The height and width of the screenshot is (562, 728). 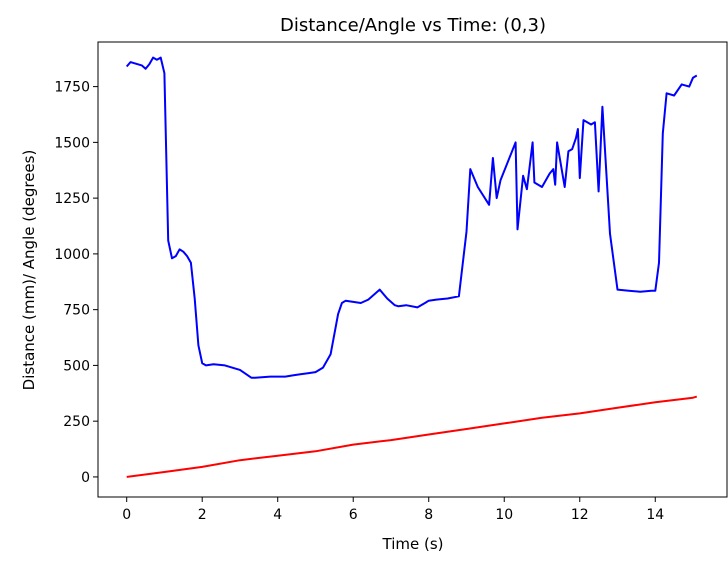 What do you see at coordinates (72, 143) in the screenshot?
I see `y-tick-label: 1500` at bounding box center [72, 143].